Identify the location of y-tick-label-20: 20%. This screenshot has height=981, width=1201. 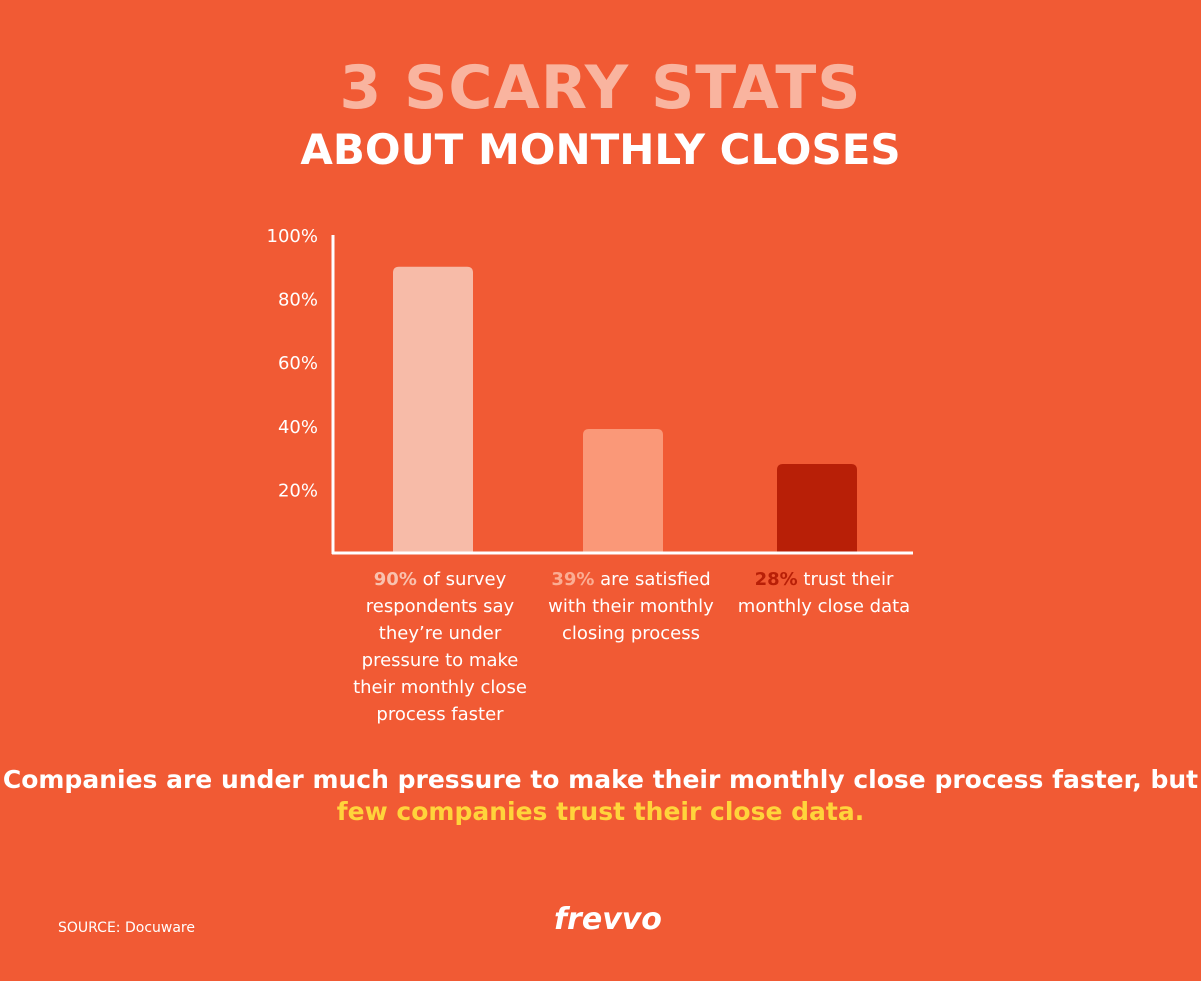
(298, 490).